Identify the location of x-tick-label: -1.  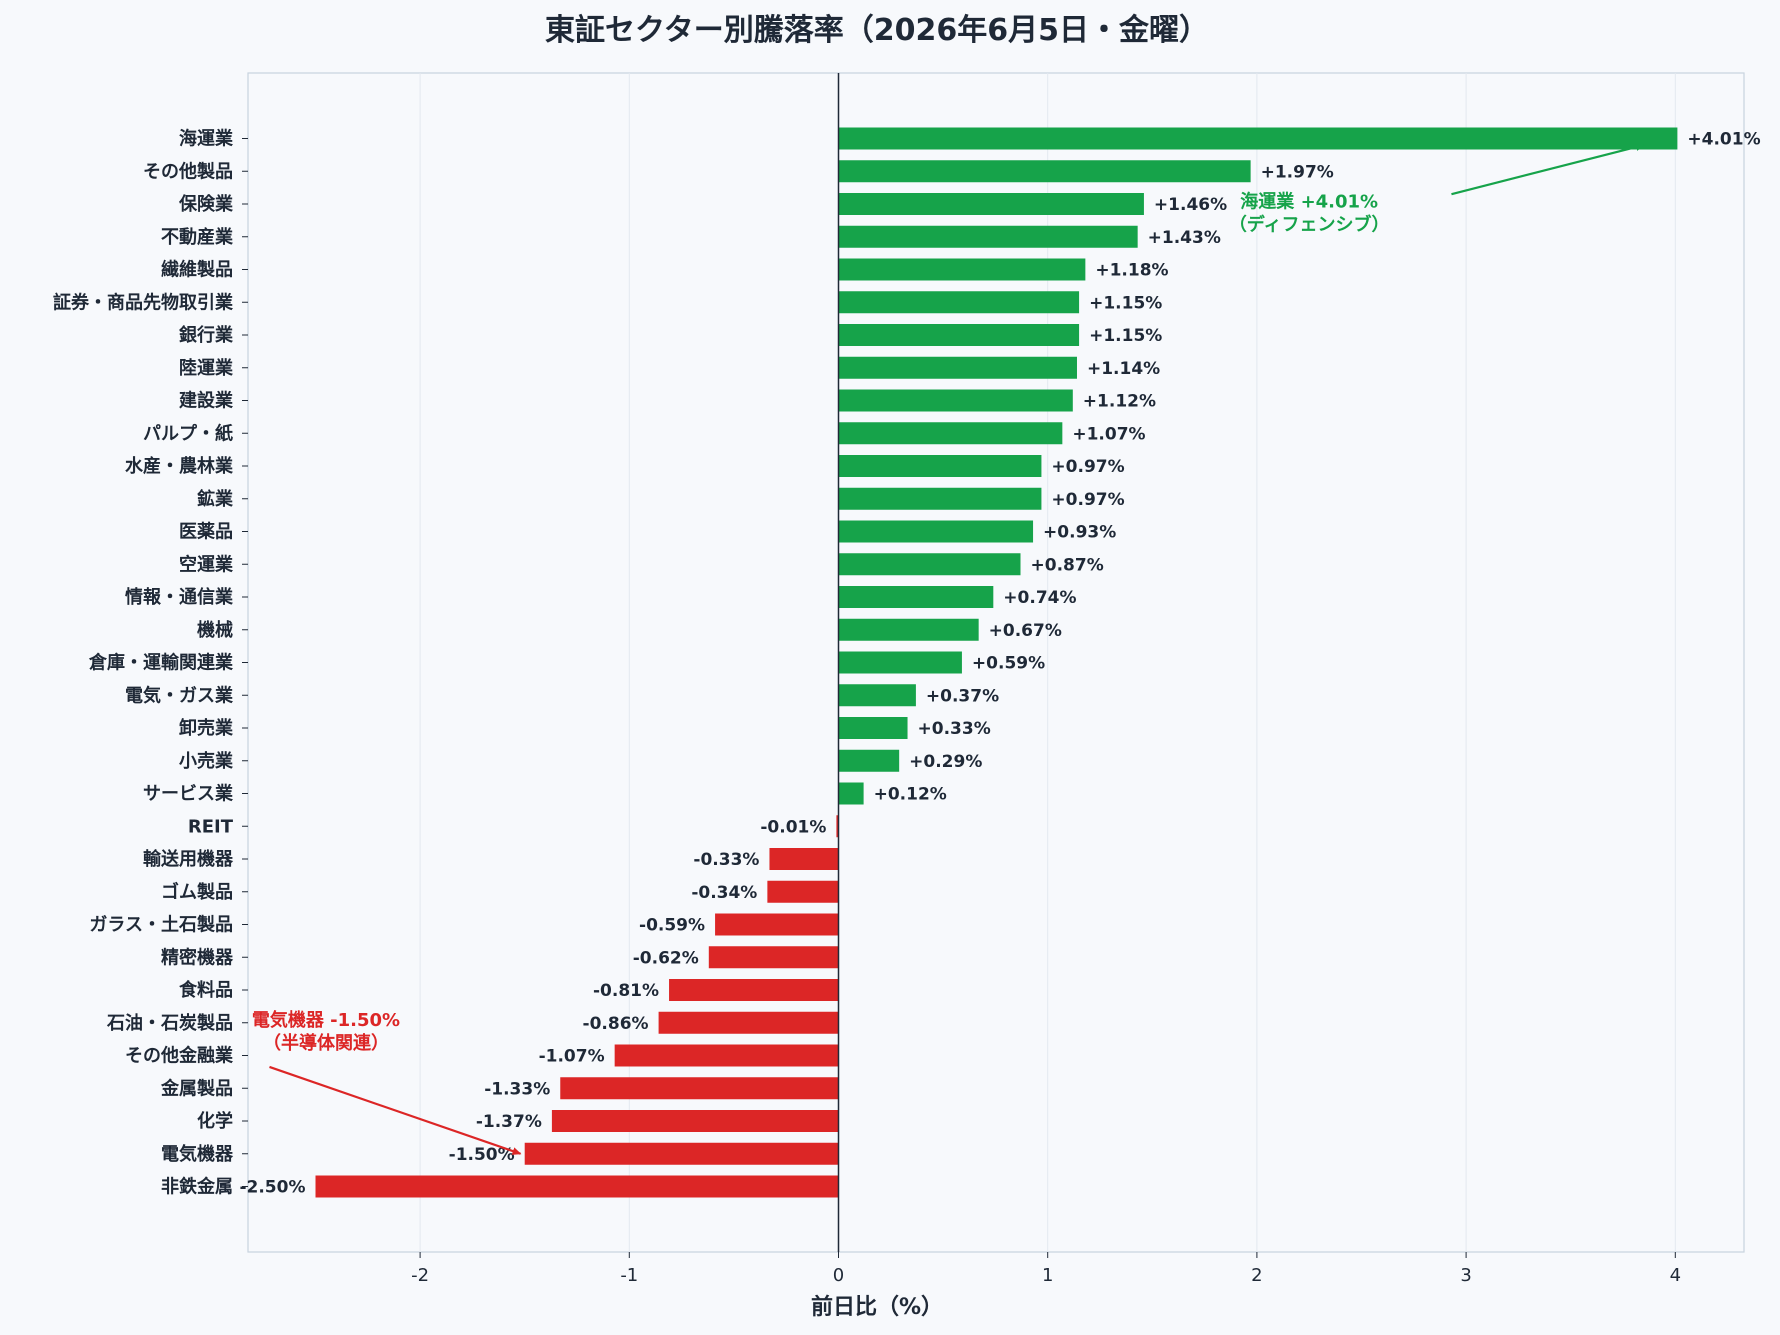
(629, 1275).